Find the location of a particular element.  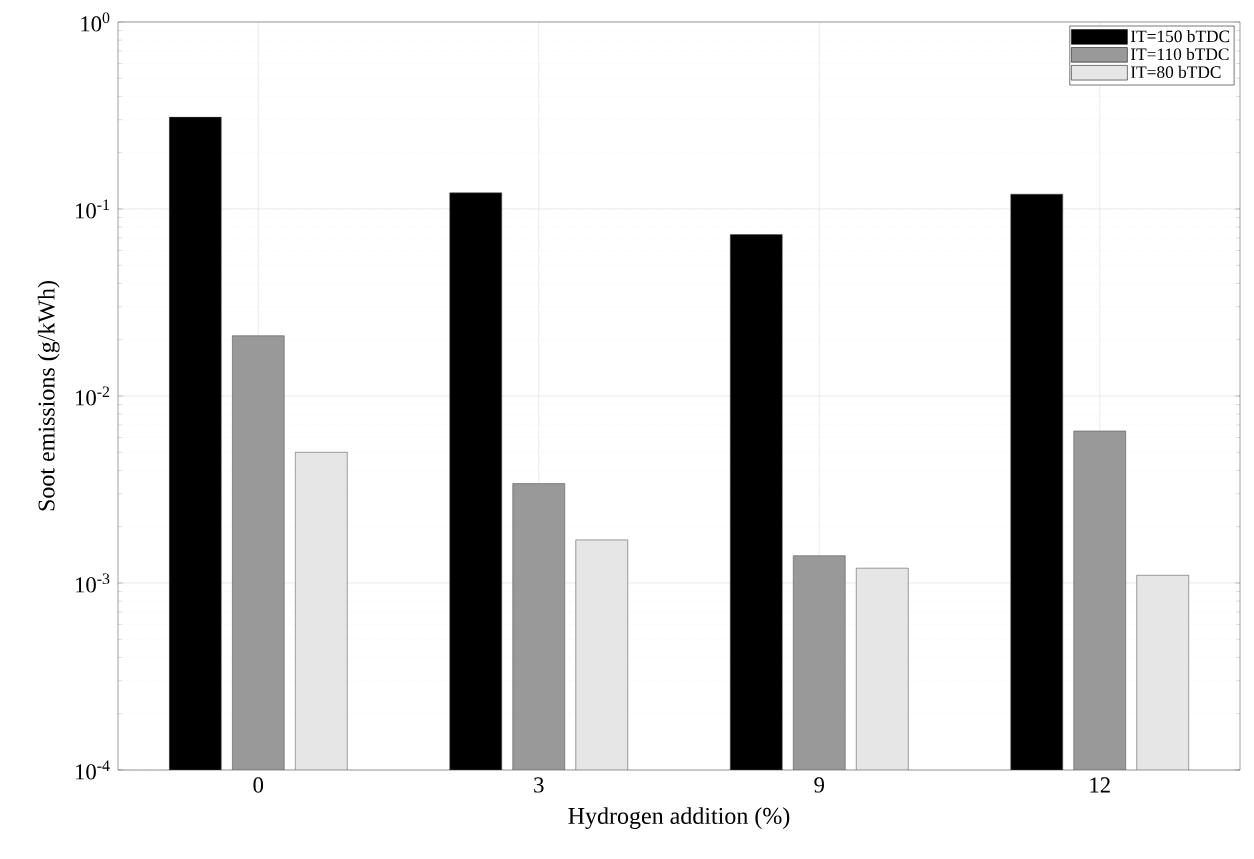

legend-label: IT=150 bTDC is located at coordinates (1180, 36).